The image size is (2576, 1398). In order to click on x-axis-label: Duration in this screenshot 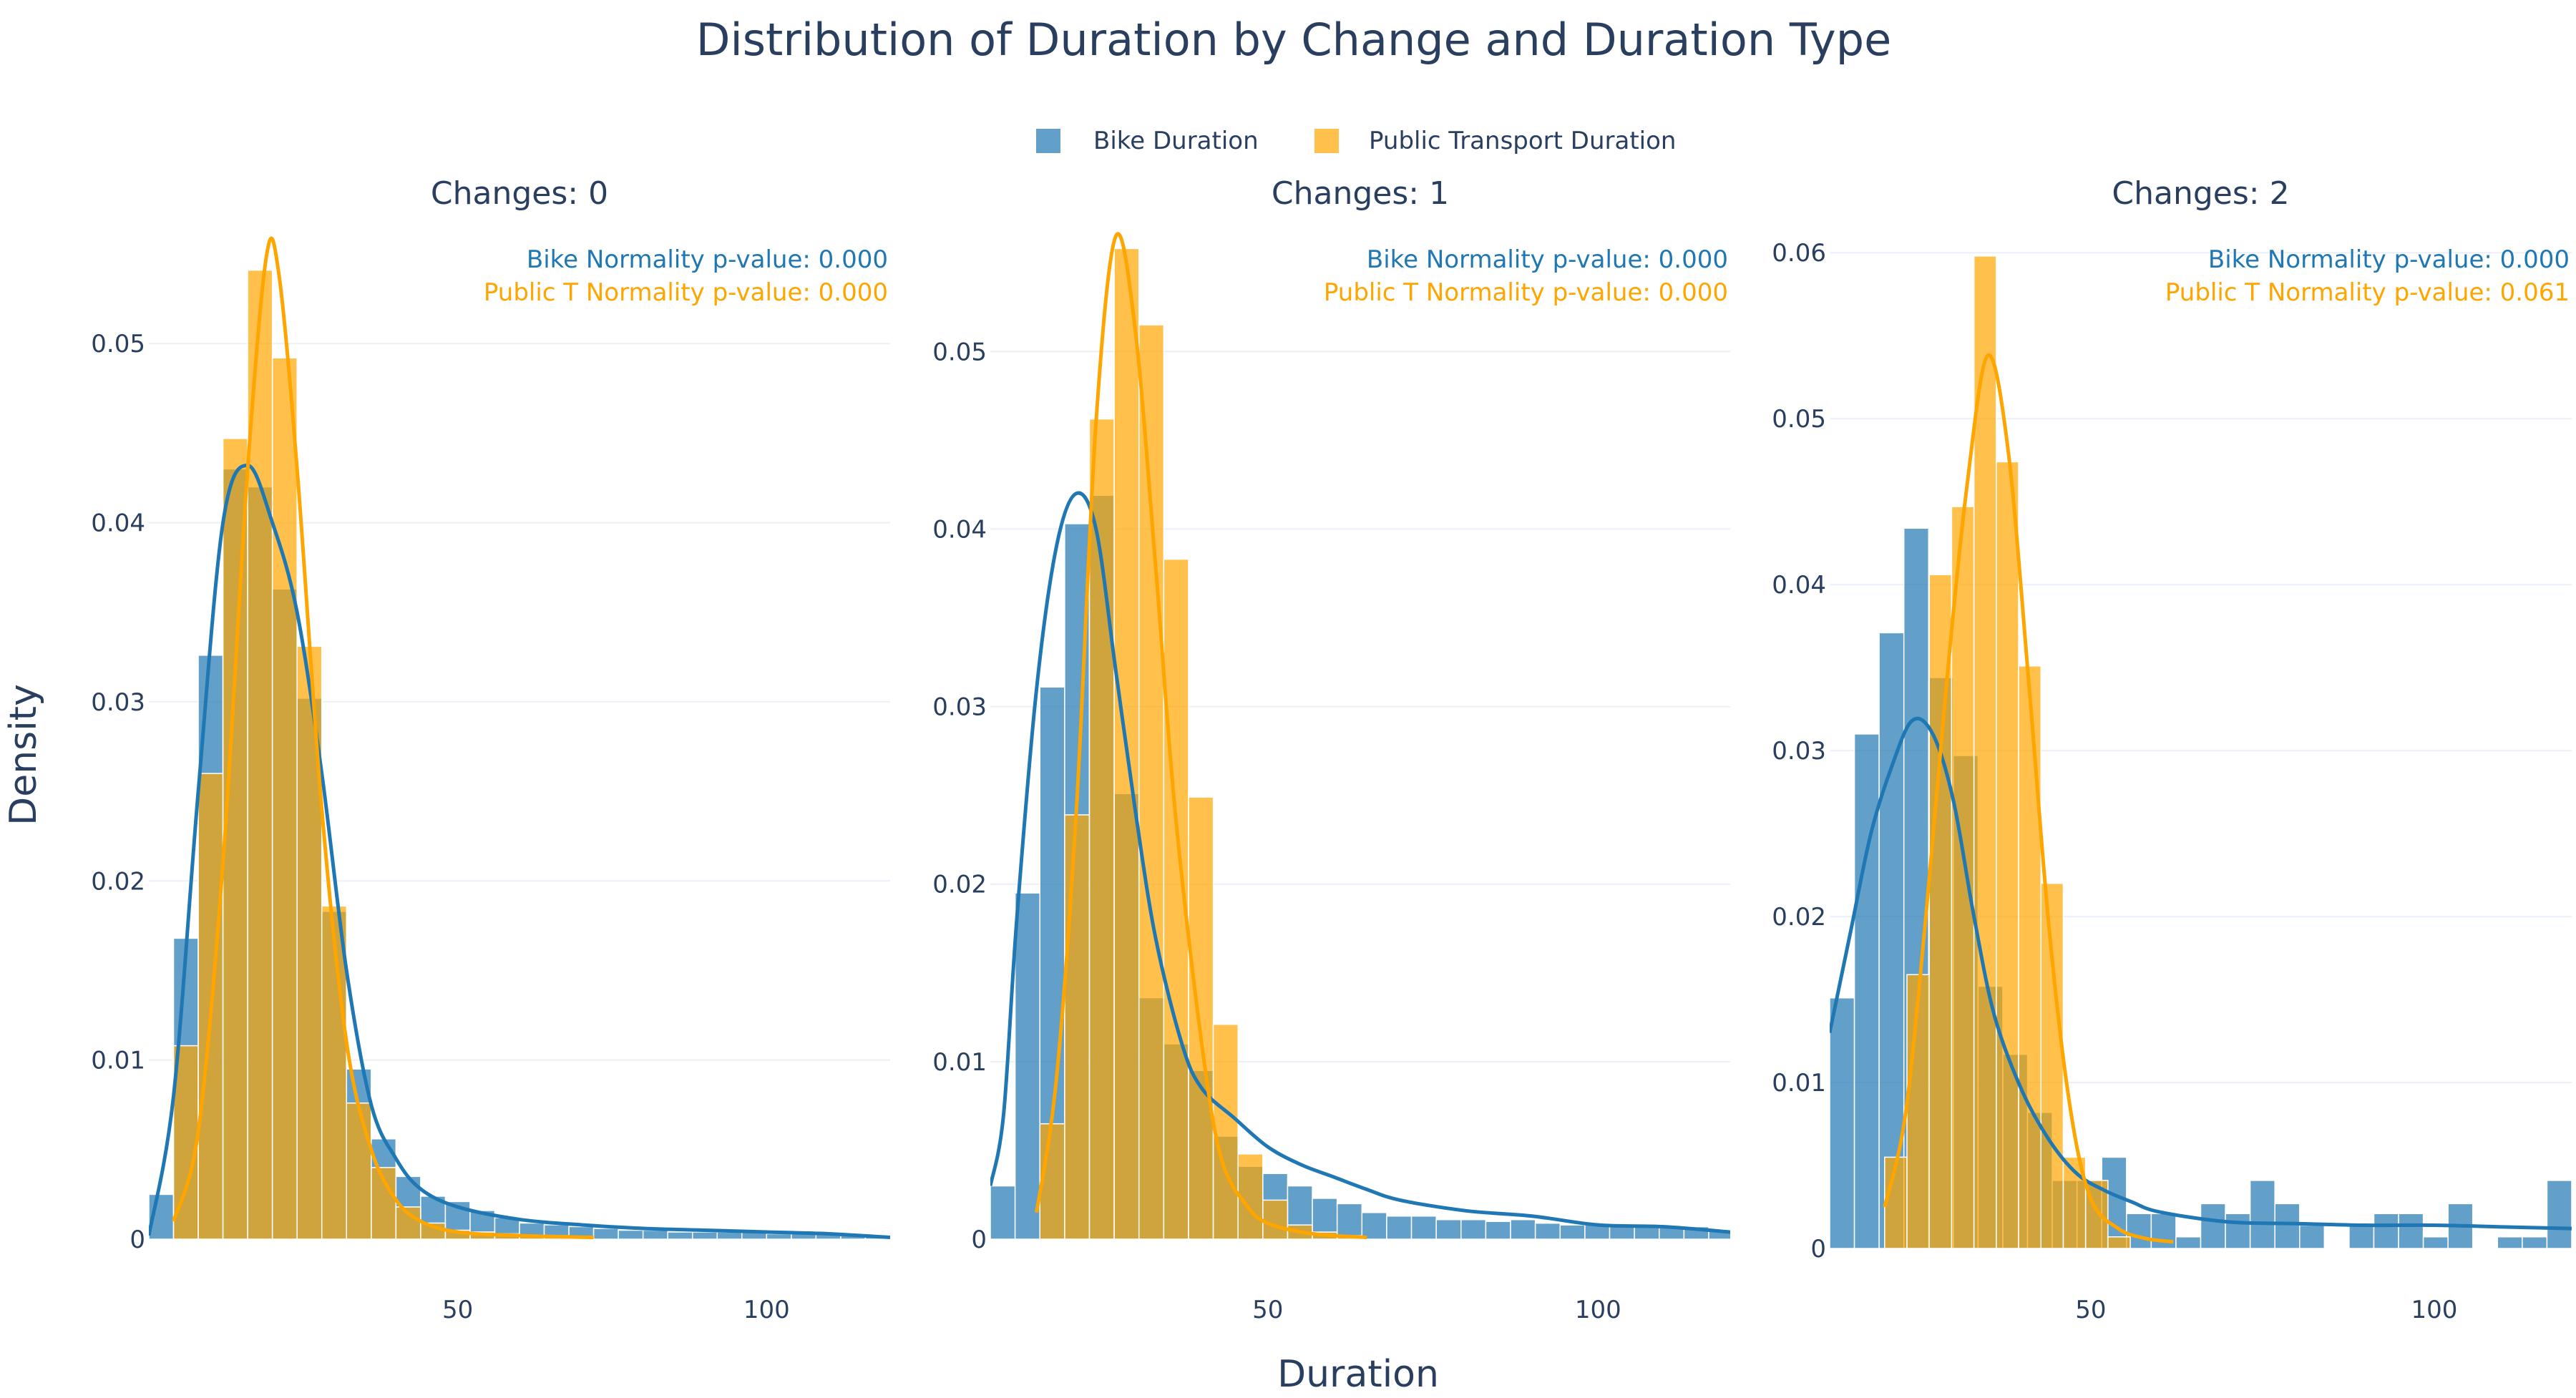, I will do `click(1358, 1374)`.